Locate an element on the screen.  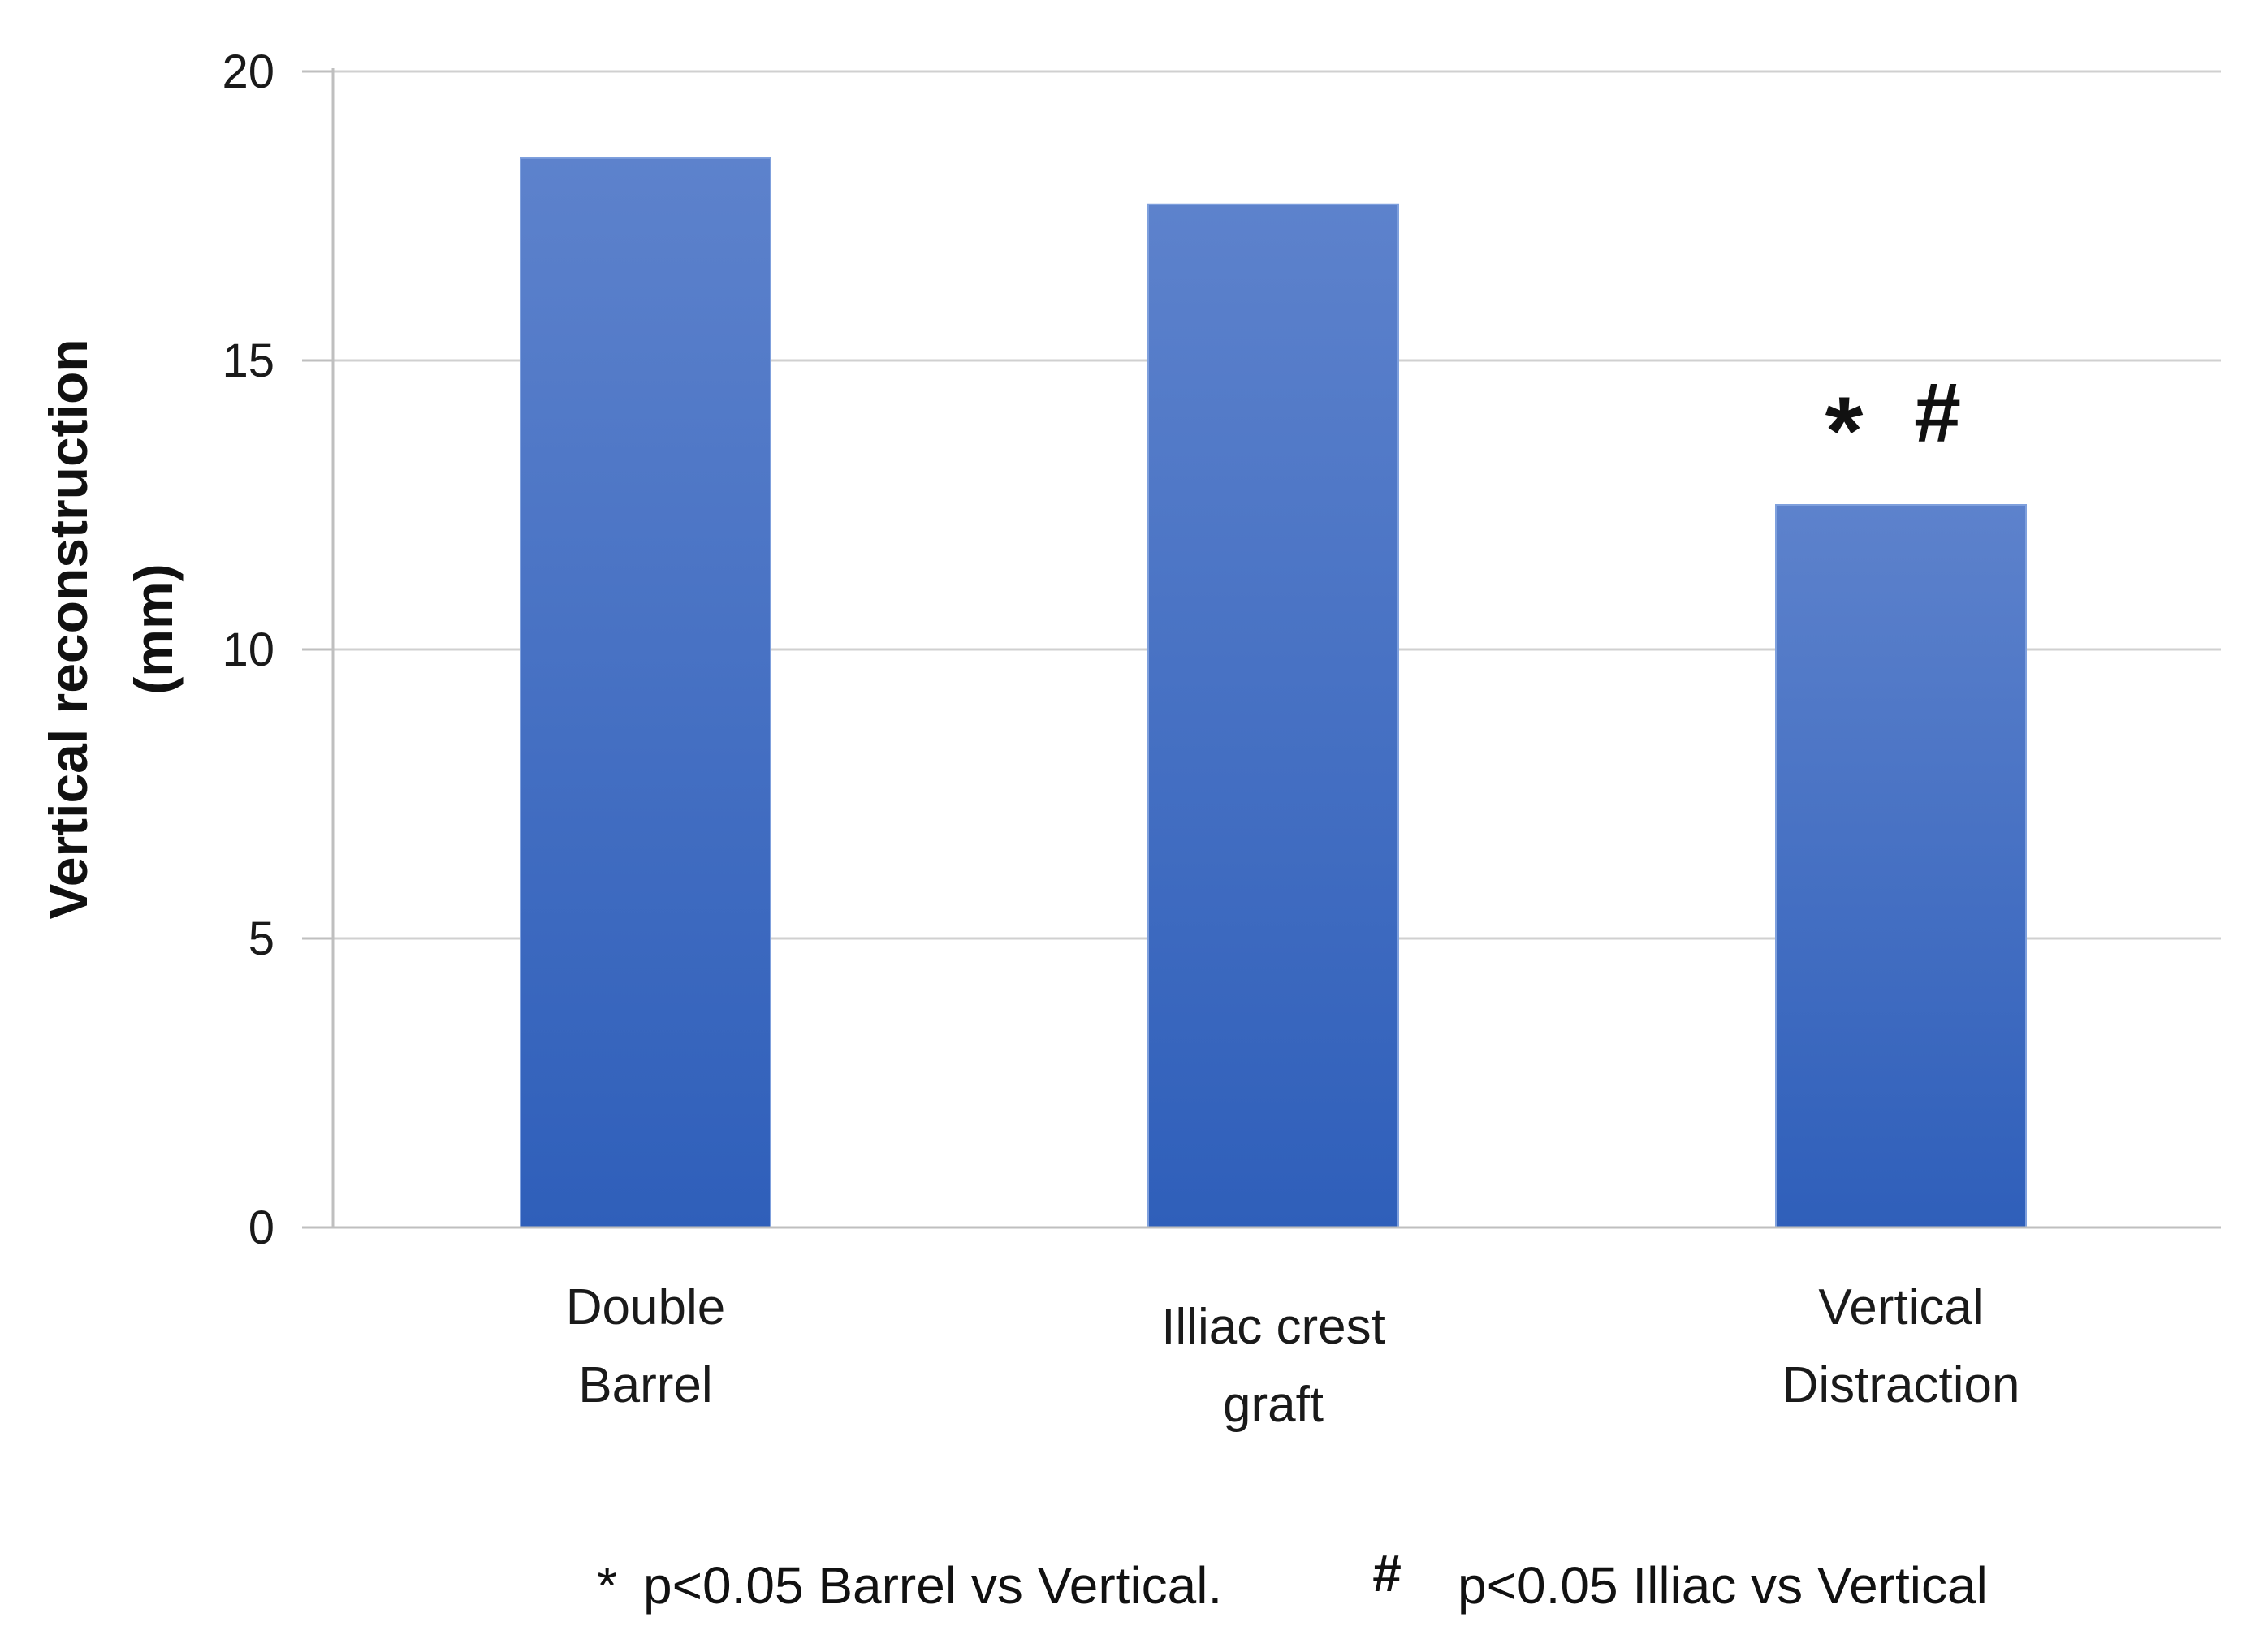
x-category-label-line: Illiac crest is located at coordinates (1273, 1327).